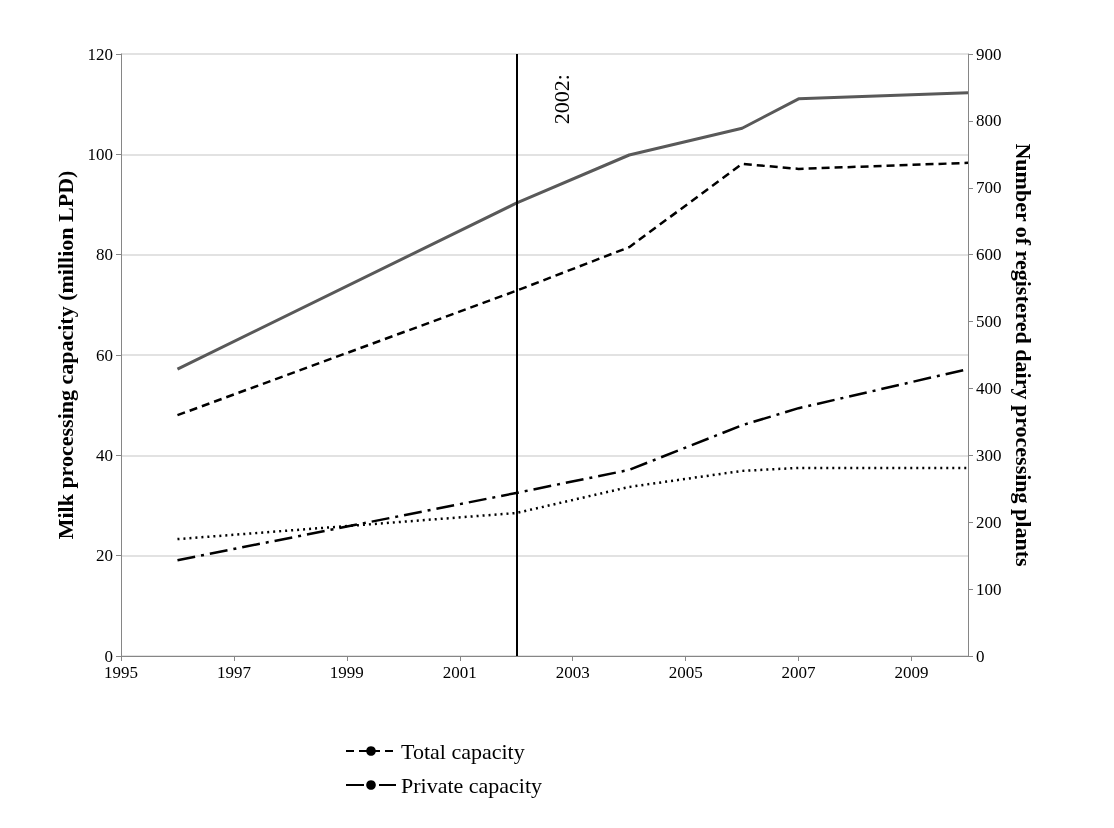 This screenshot has height=828, width=1114. What do you see at coordinates (989, 455) in the screenshot?
I see `y2-tick-label: 300` at bounding box center [989, 455].